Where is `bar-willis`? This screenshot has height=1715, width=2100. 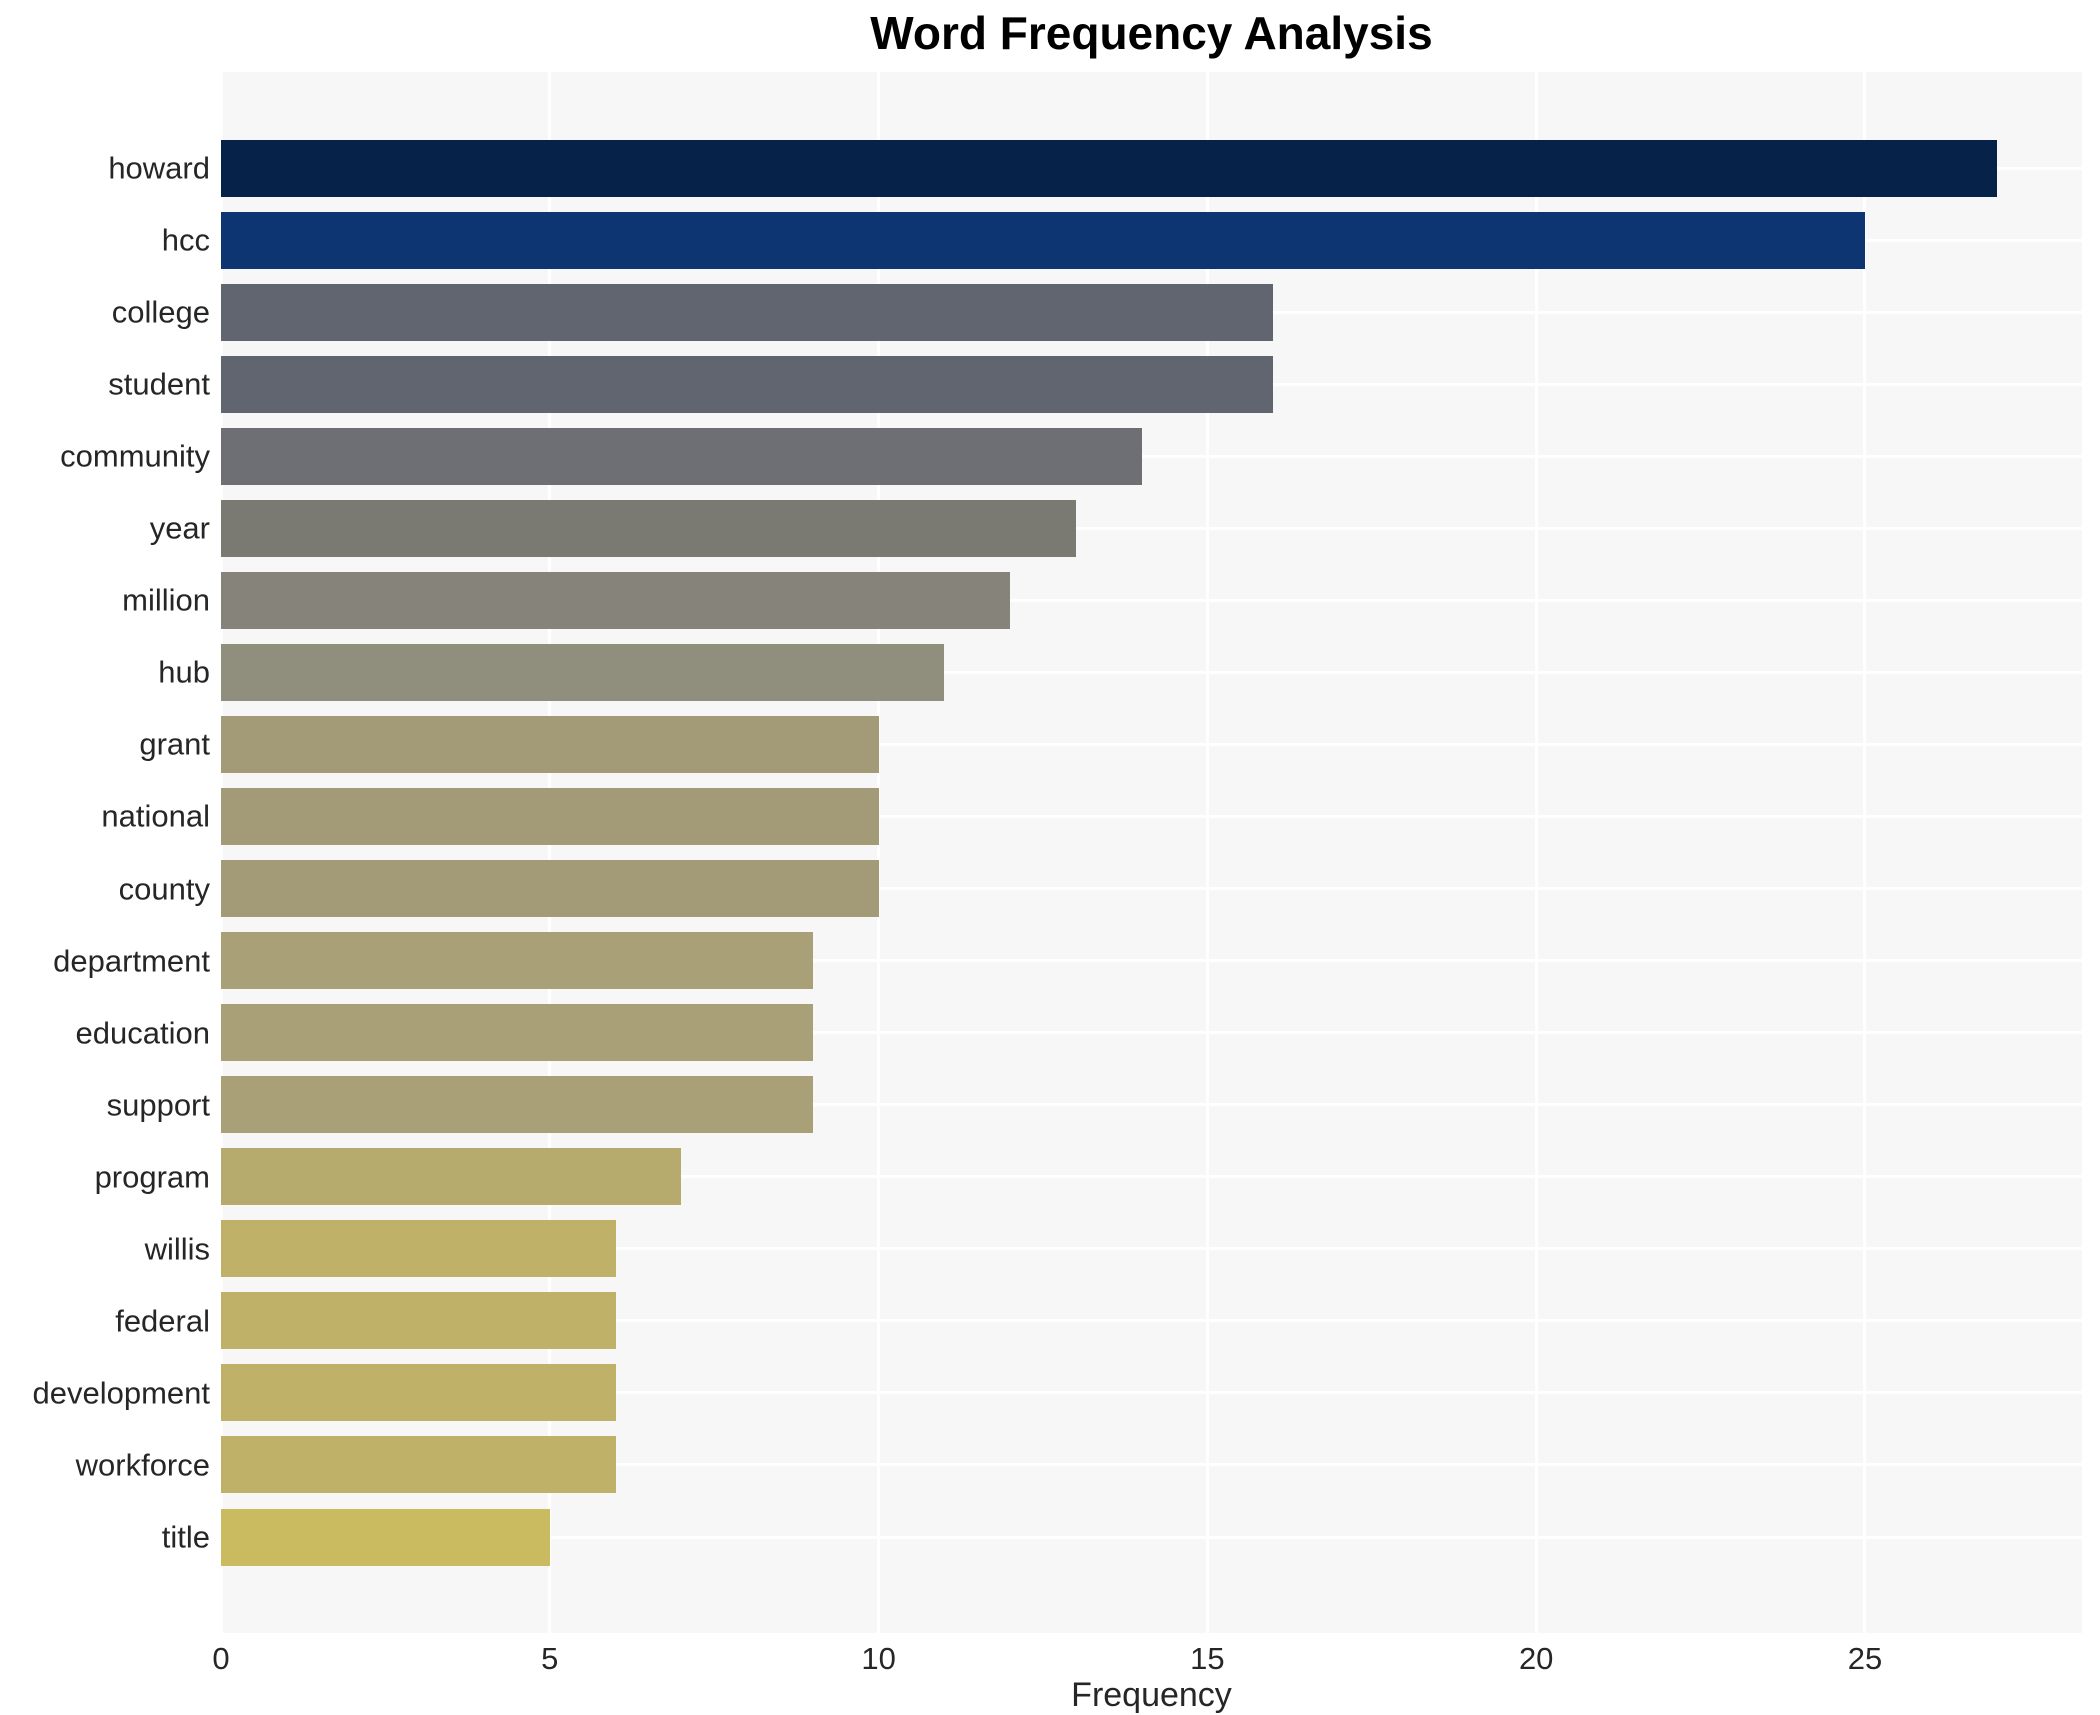 bar-willis is located at coordinates (418, 1249).